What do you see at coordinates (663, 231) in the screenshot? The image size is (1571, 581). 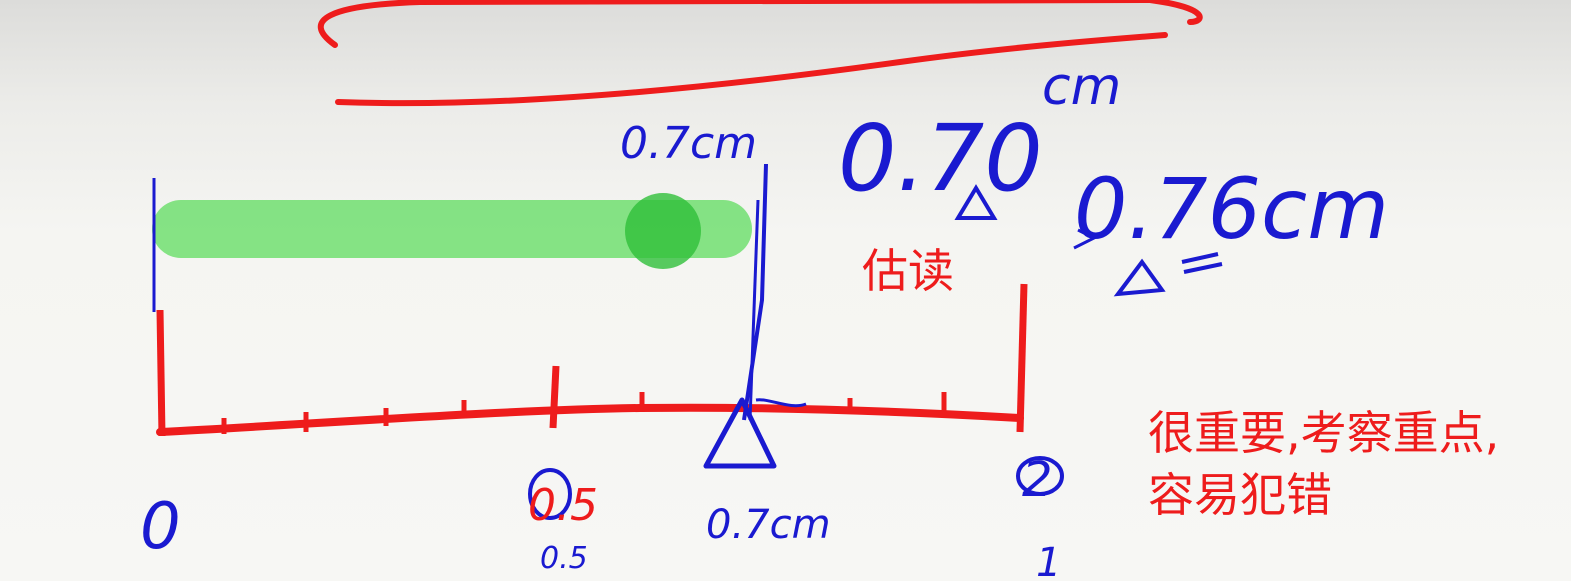 I see `green-end-dot` at bounding box center [663, 231].